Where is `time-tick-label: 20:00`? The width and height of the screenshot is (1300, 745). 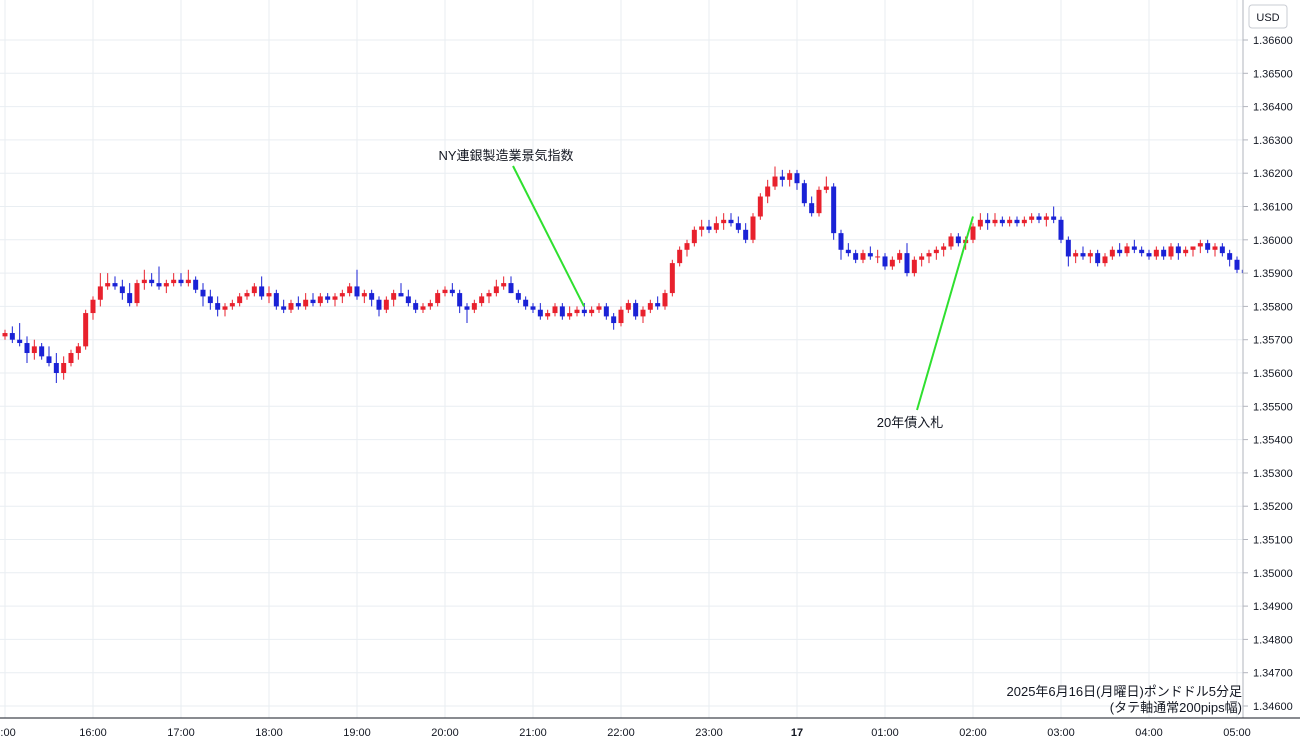
time-tick-label: 20:00 is located at coordinates (445, 733).